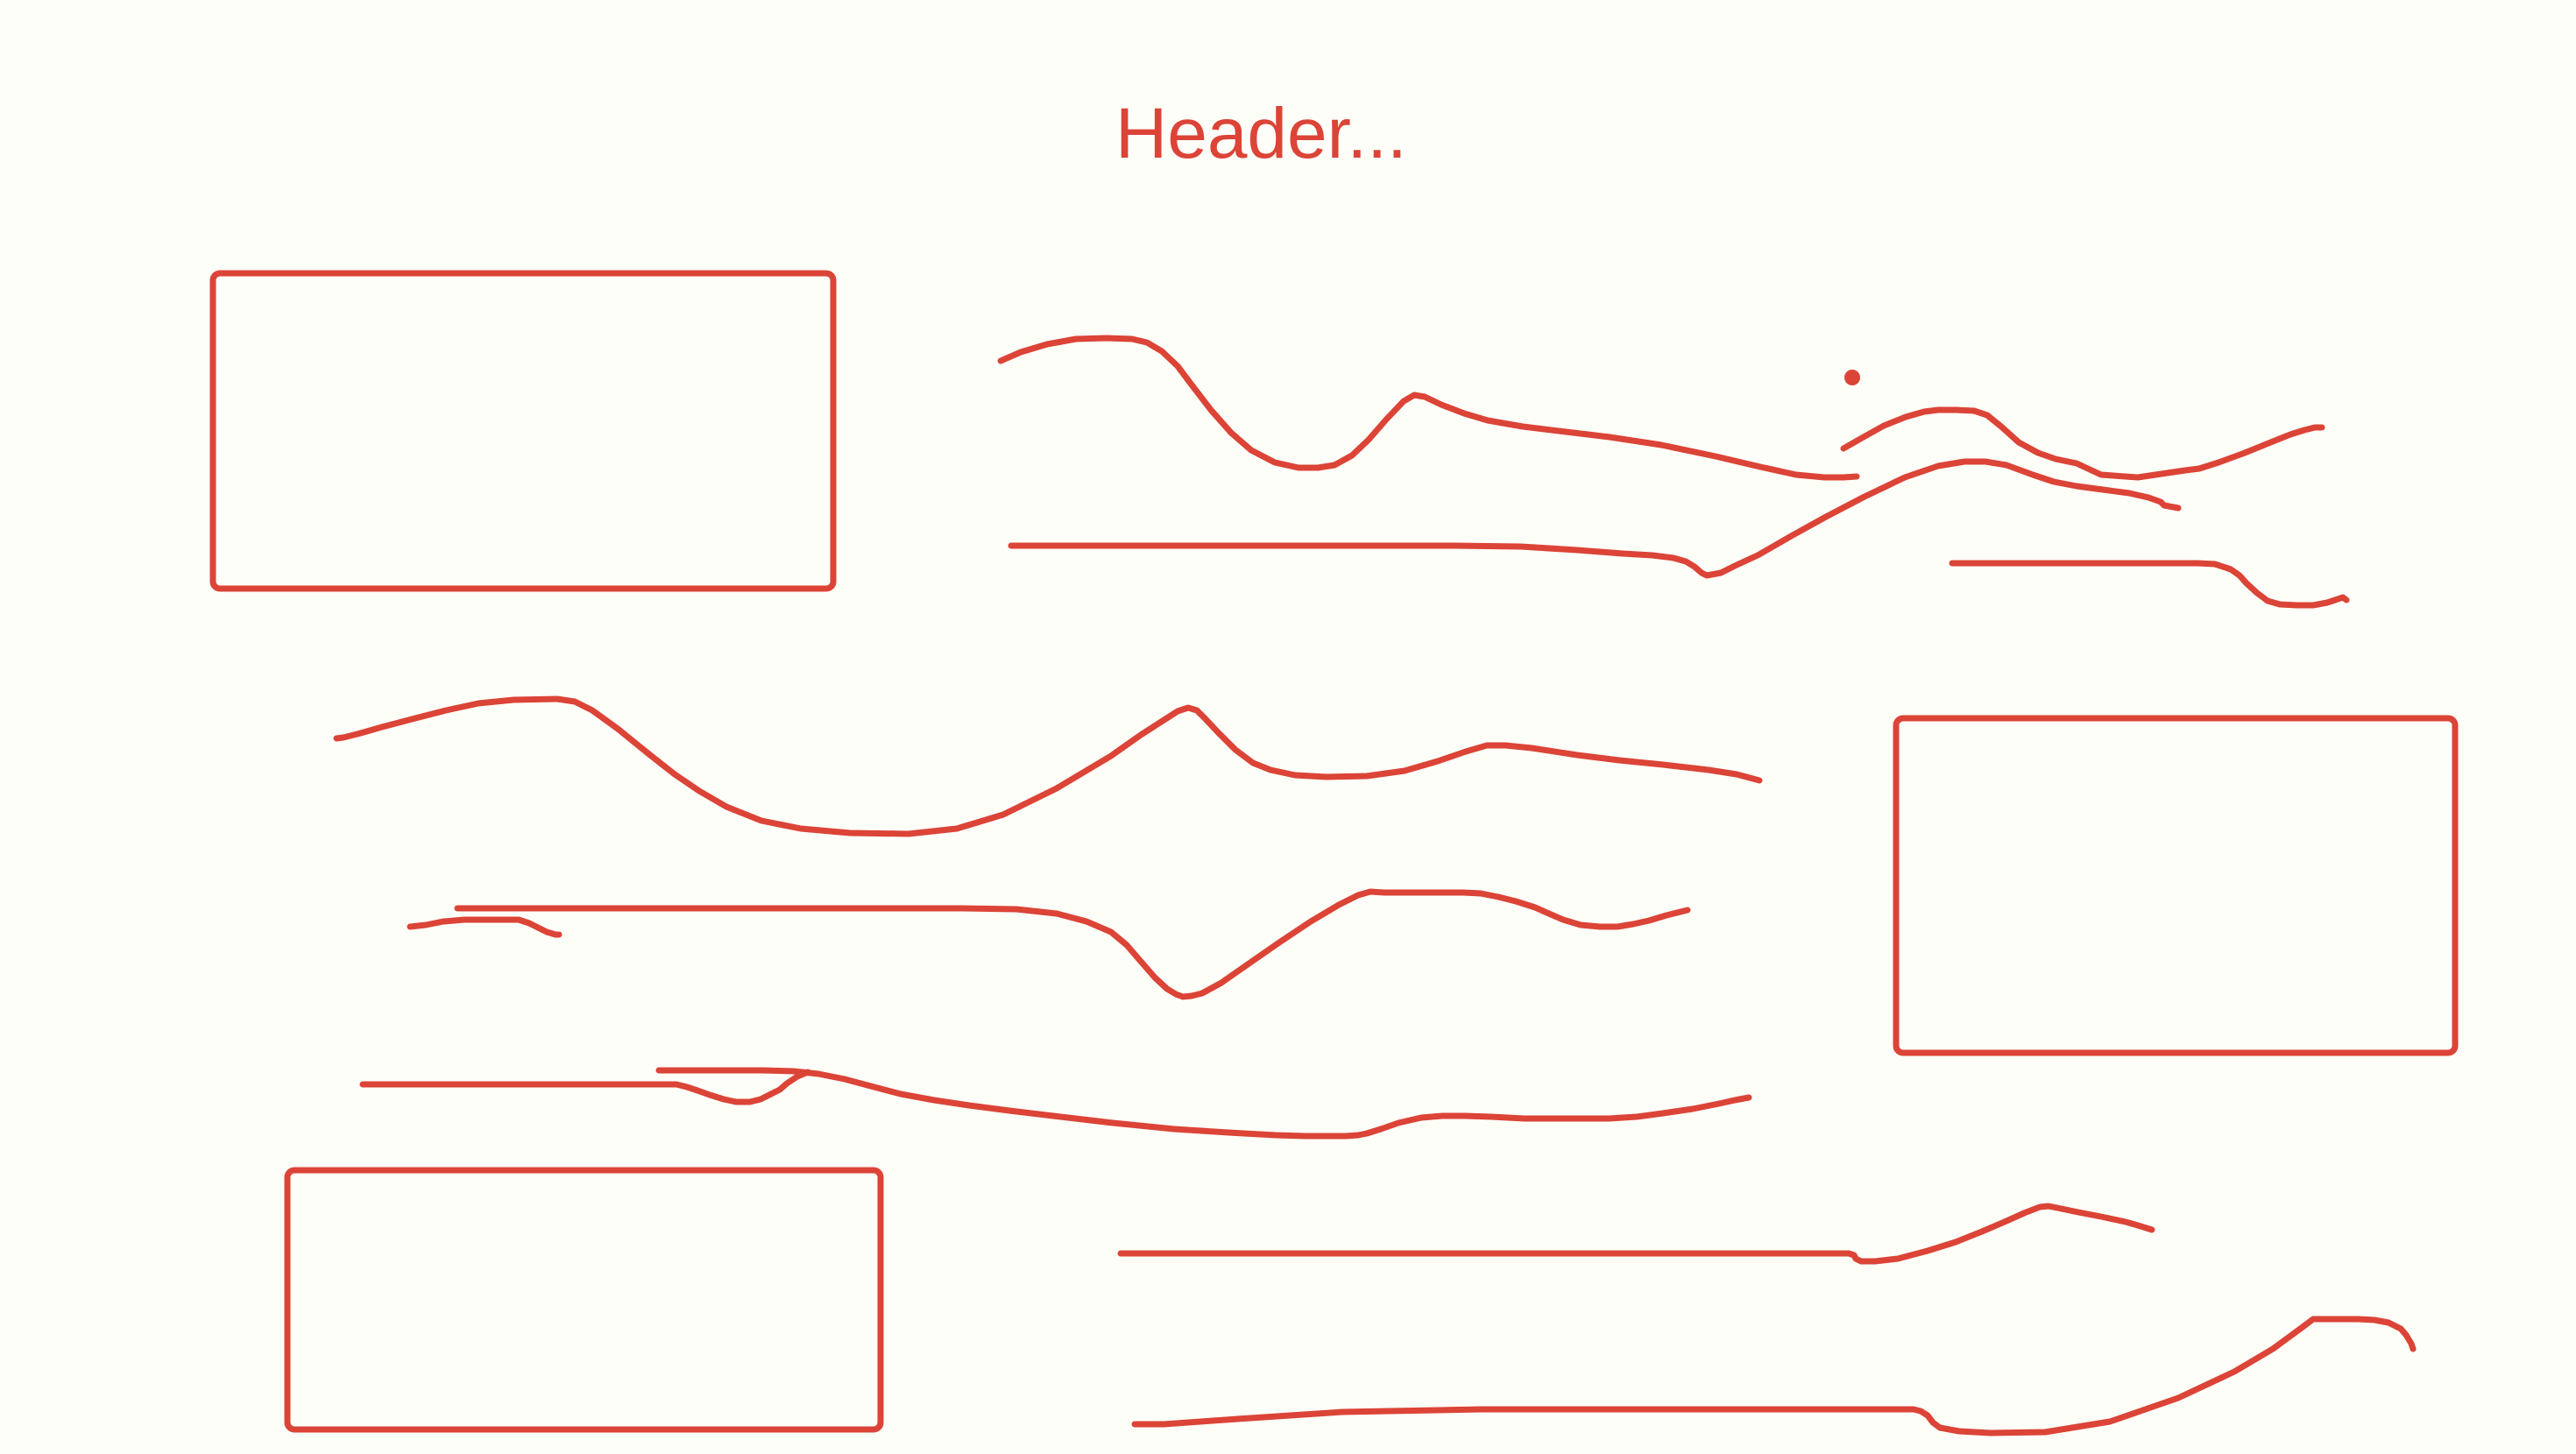 Image resolution: width=2576 pixels, height=1454 pixels. What do you see at coordinates (2176, 885) in the screenshot?
I see `placeholder-box-right` at bounding box center [2176, 885].